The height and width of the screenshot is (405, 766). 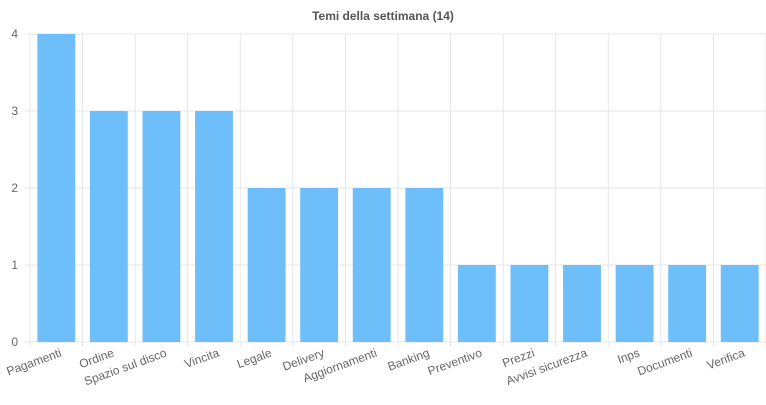 I want to click on x-tick-label-8: Preventivo, so click(x=455, y=362).